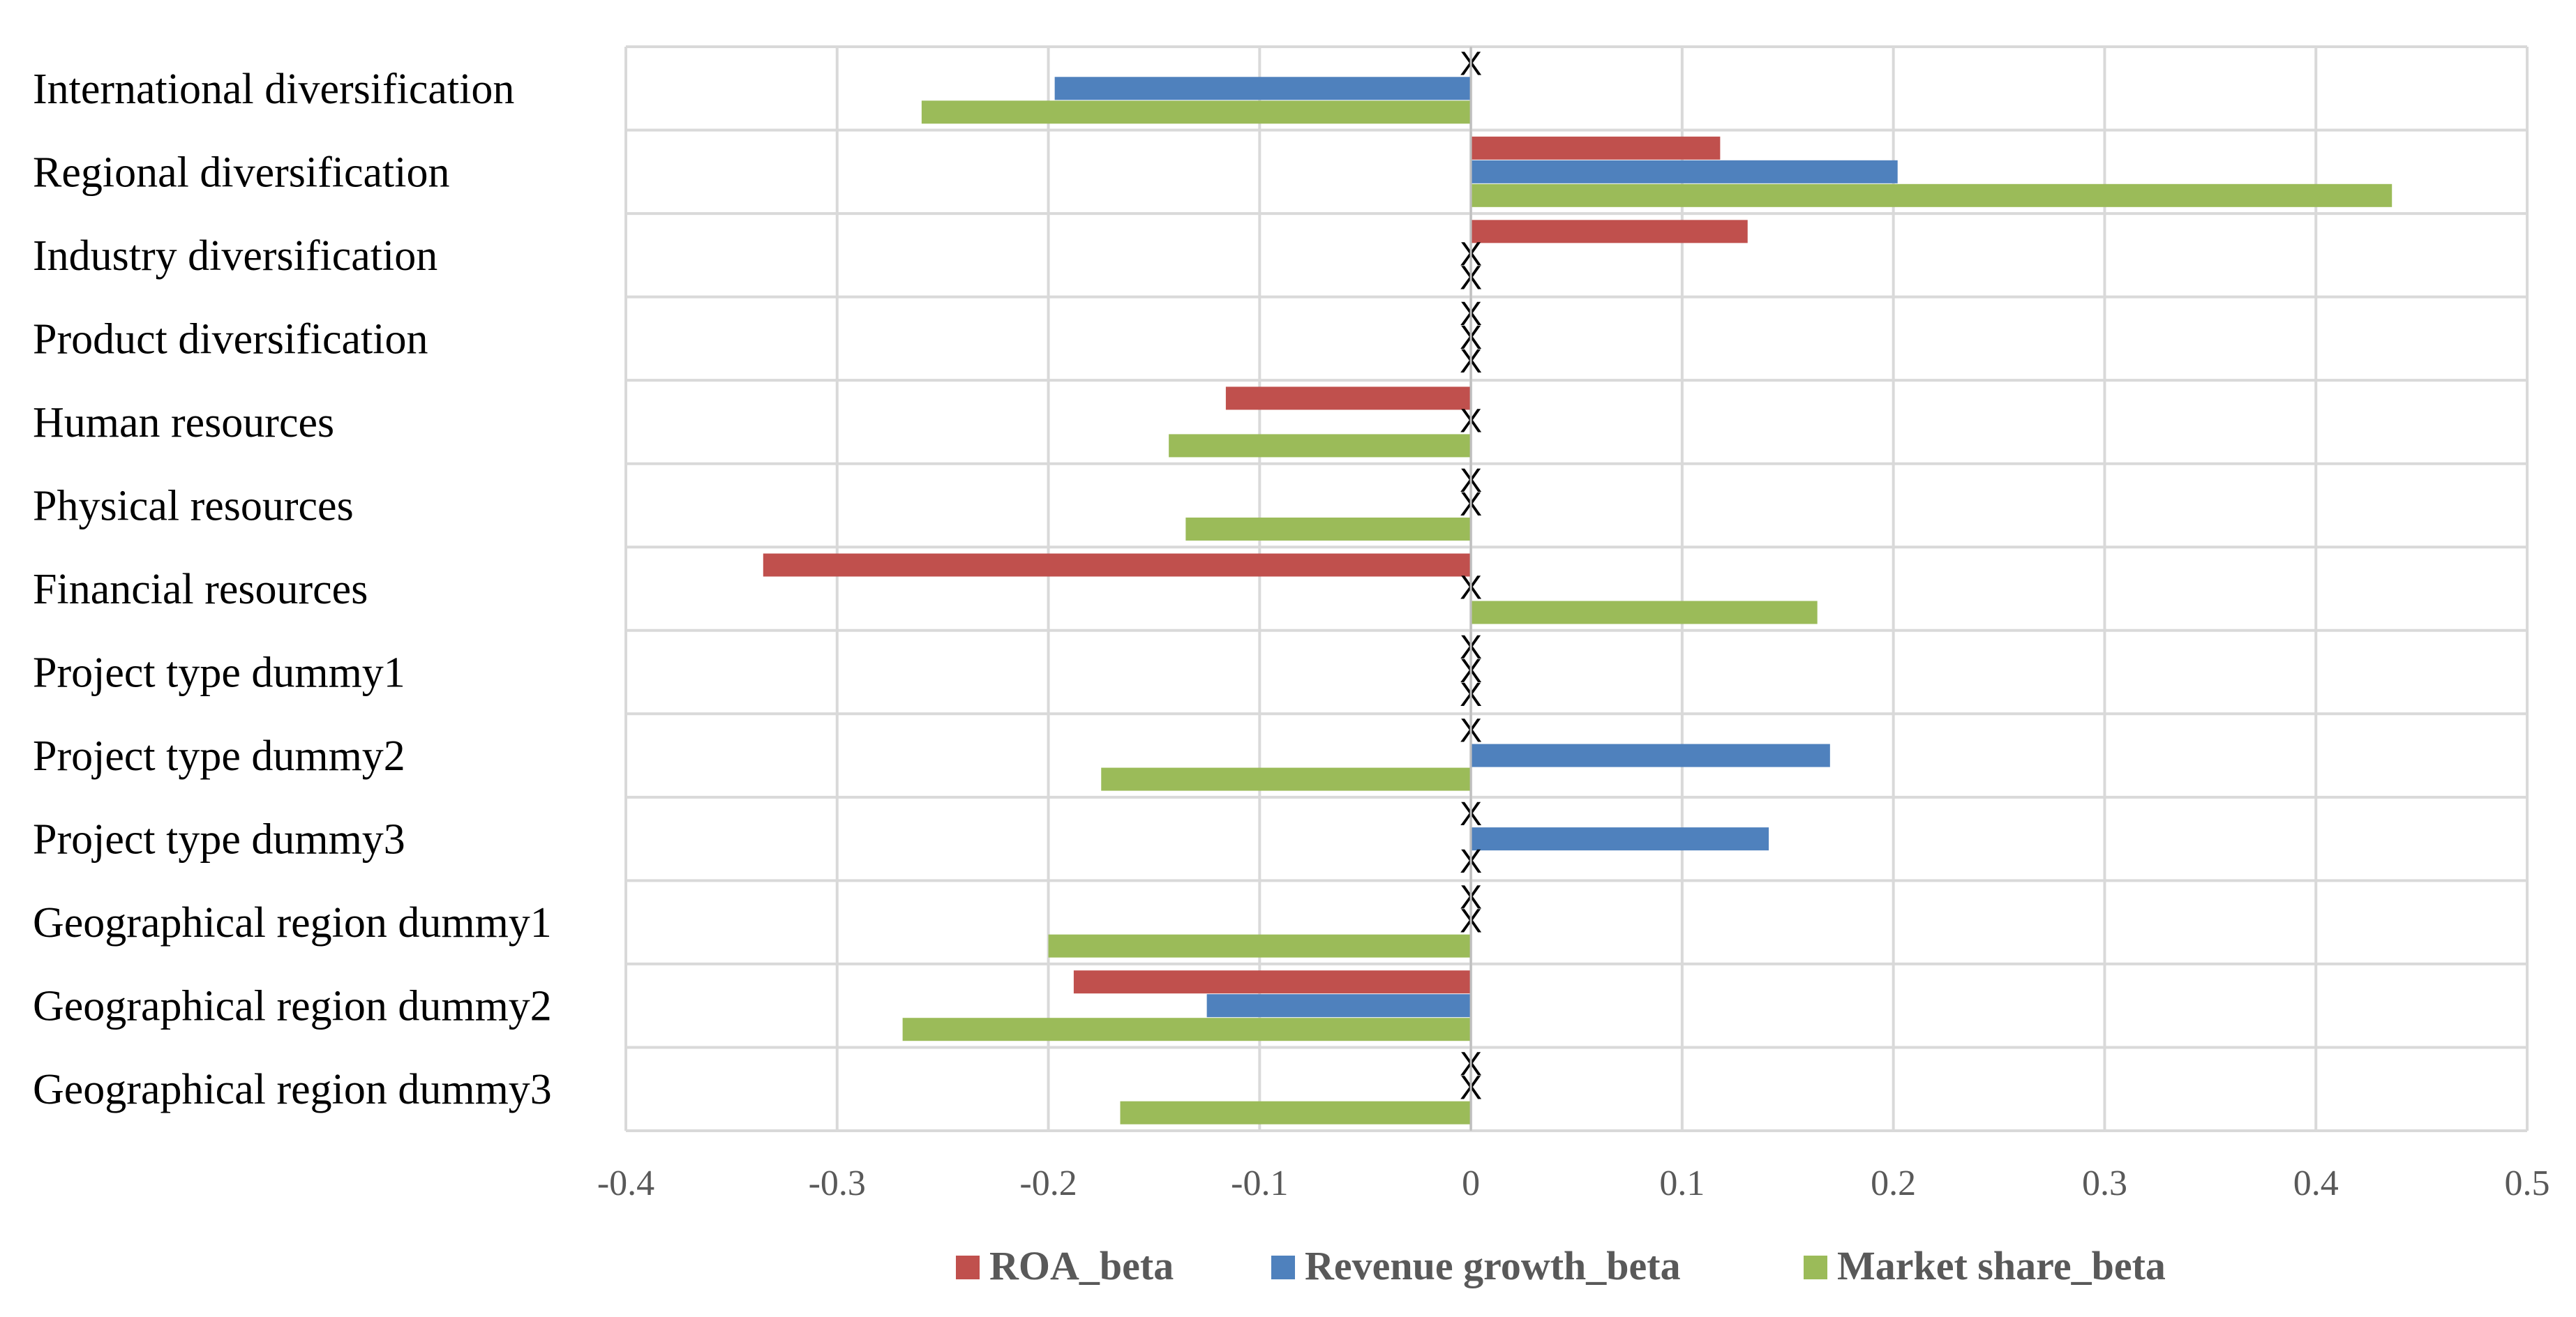 This screenshot has height=1317, width=2576. What do you see at coordinates (2001, 1265) in the screenshot?
I see `legend-label: Market share_beta` at bounding box center [2001, 1265].